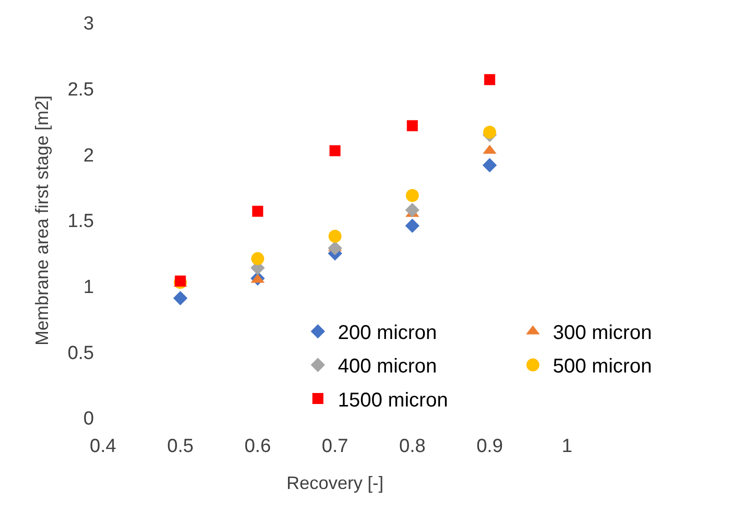 The height and width of the screenshot is (510, 740). Describe the element at coordinates (180, 446) in the screenshot. I see `x-tick-label: 0.5` at that location.